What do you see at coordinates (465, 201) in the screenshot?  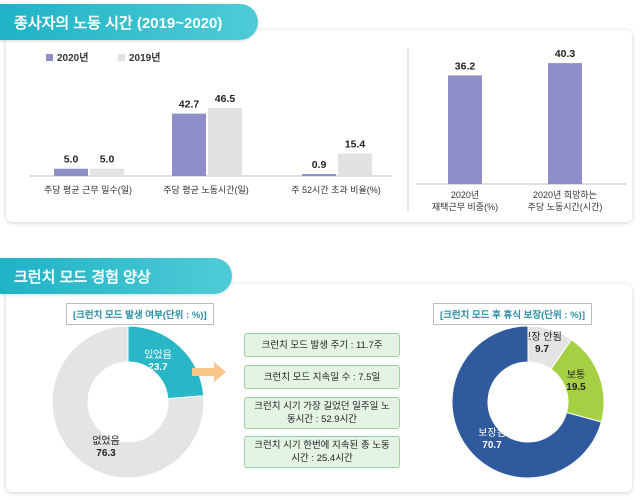 I see `category-label-right-0: 2020년 재택근무 비중(%)` at bounding box center [465, 201].